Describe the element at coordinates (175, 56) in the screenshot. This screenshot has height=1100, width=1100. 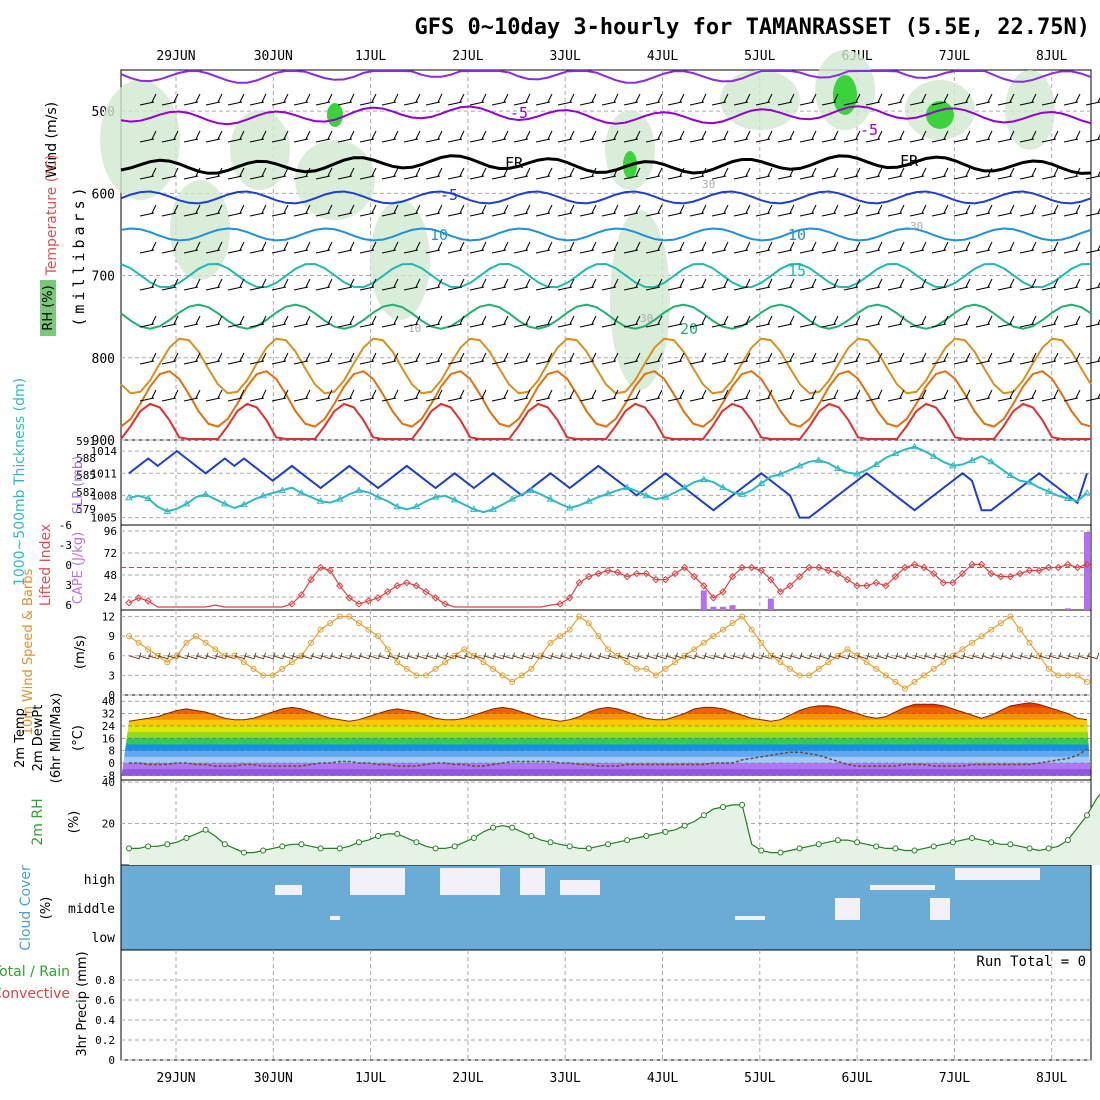
I see `top-day-label: 29JUN` at that location.